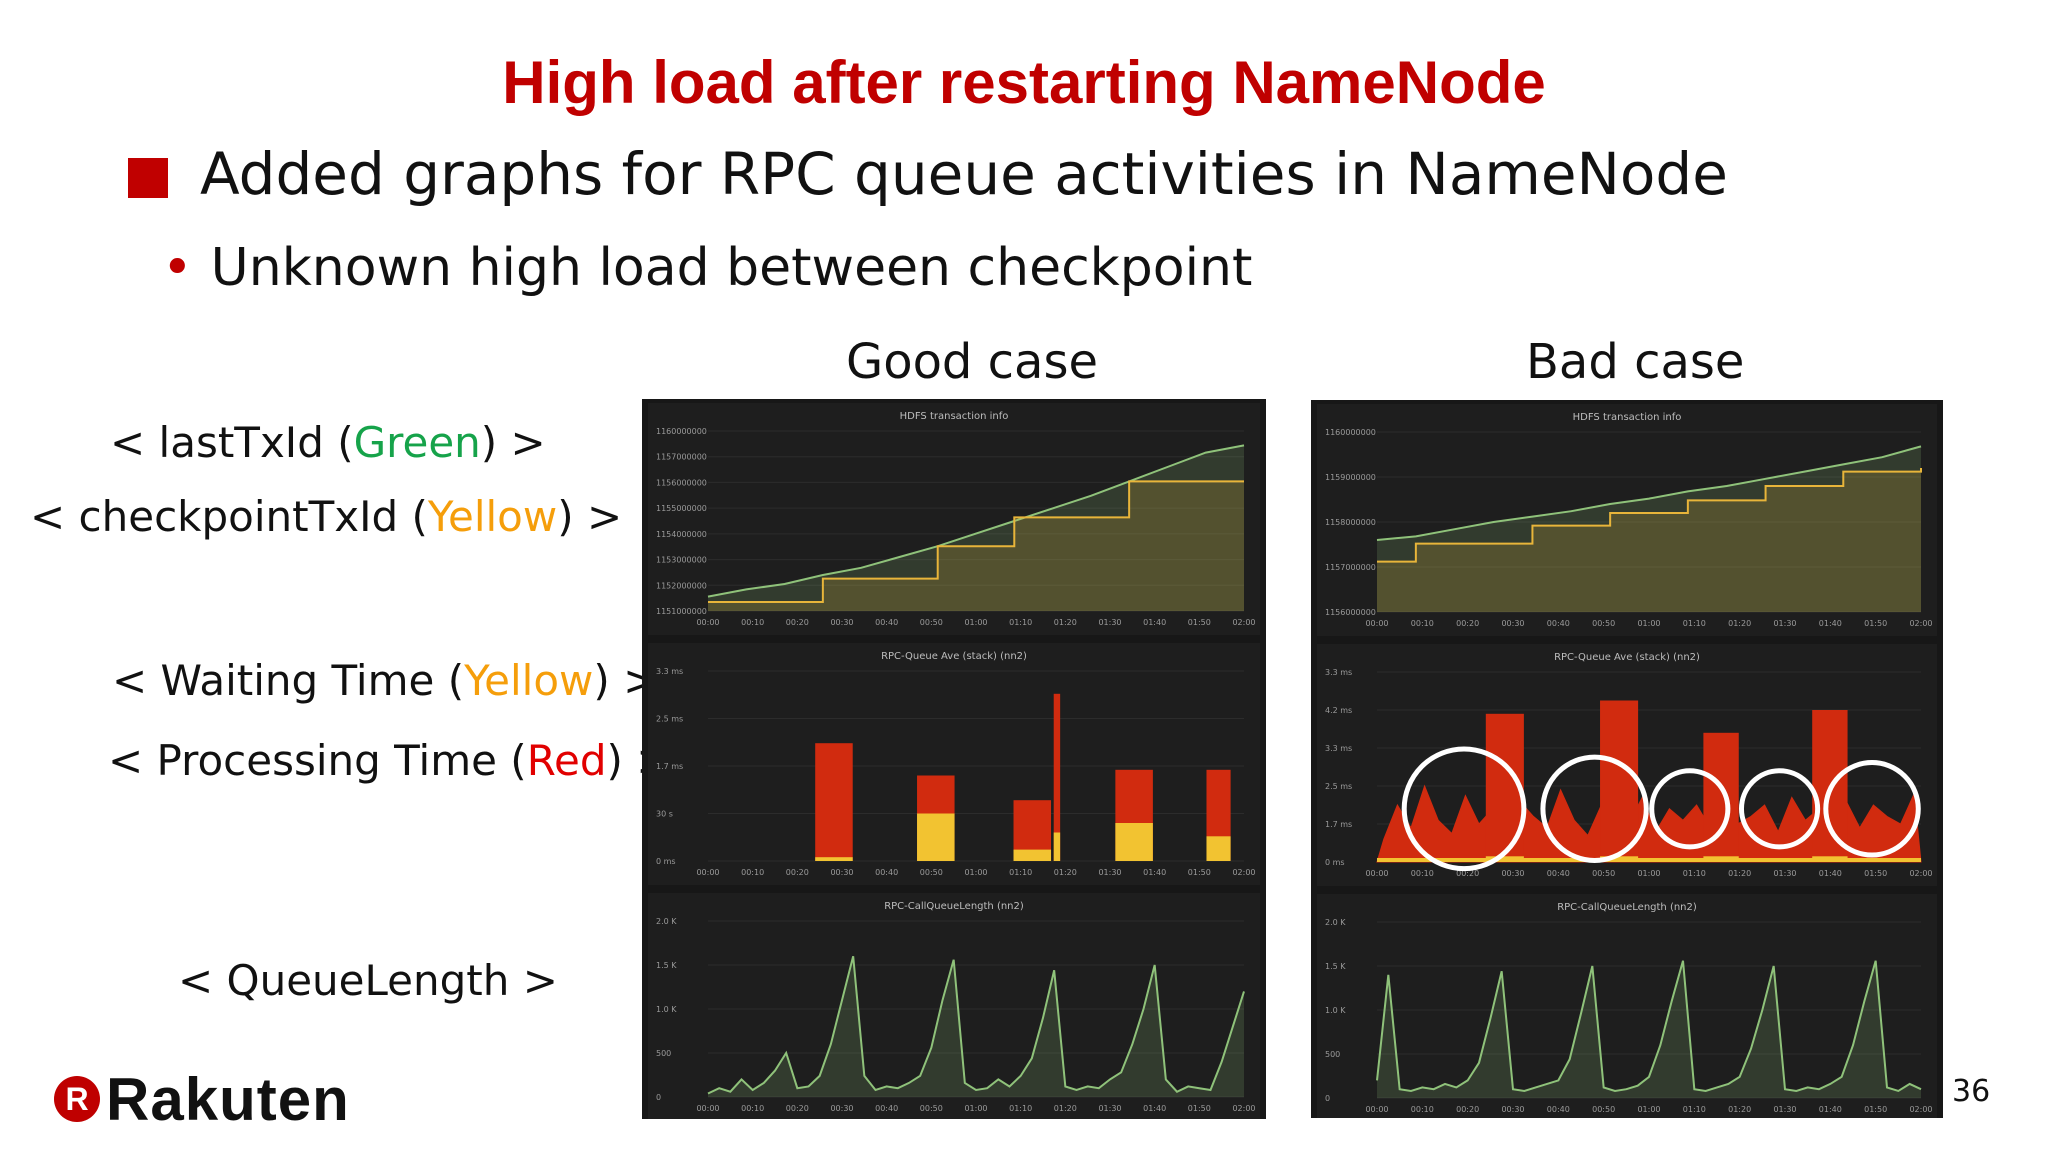 The height and width of the screenshot is (1152, 2048). What do you see at coordinates (666, 861) in the screenshot?
I see `y-tick-label: 0 ms` at bounding box center [666, 861].